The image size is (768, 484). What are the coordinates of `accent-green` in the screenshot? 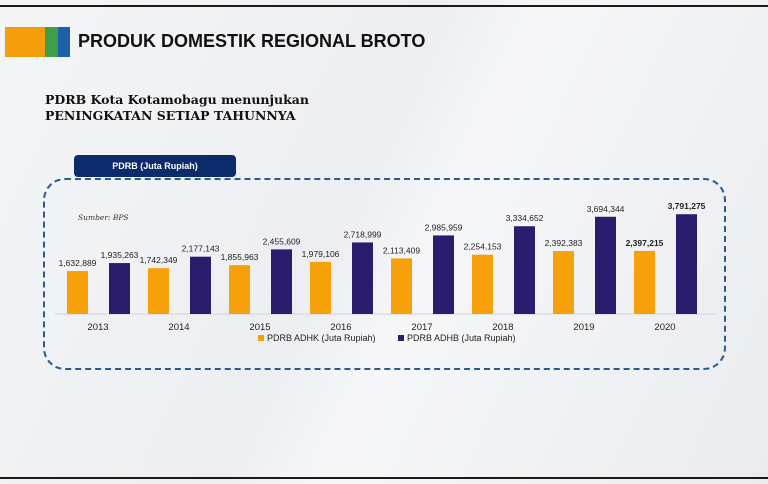 It's located at (51, 42).